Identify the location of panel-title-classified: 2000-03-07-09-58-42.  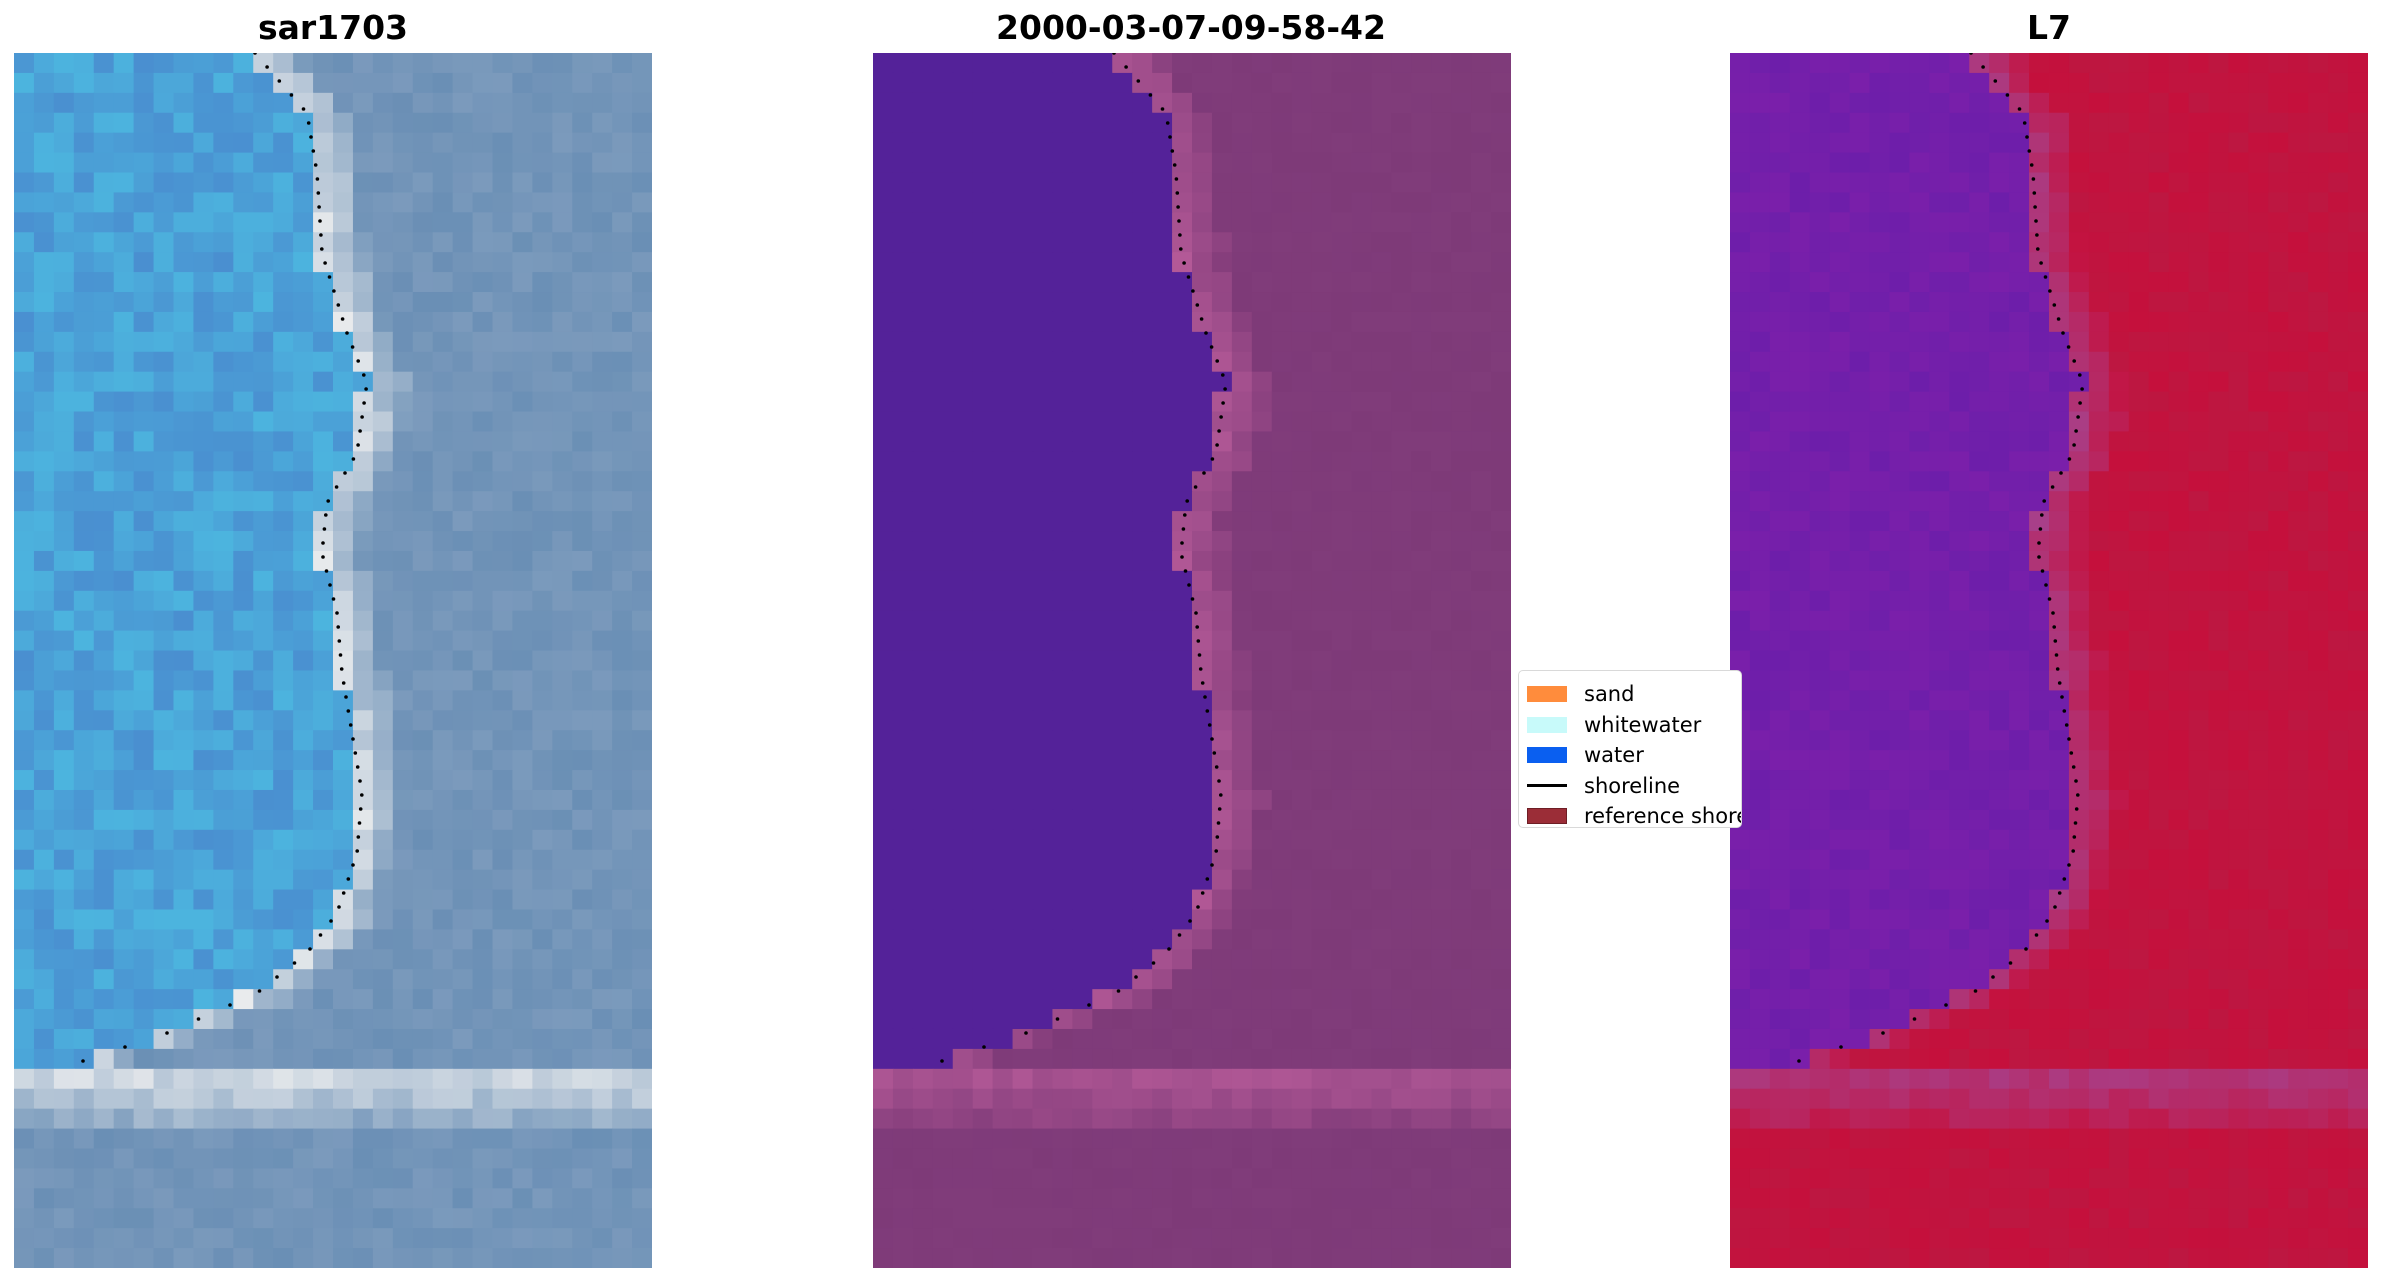
(1191, 27).